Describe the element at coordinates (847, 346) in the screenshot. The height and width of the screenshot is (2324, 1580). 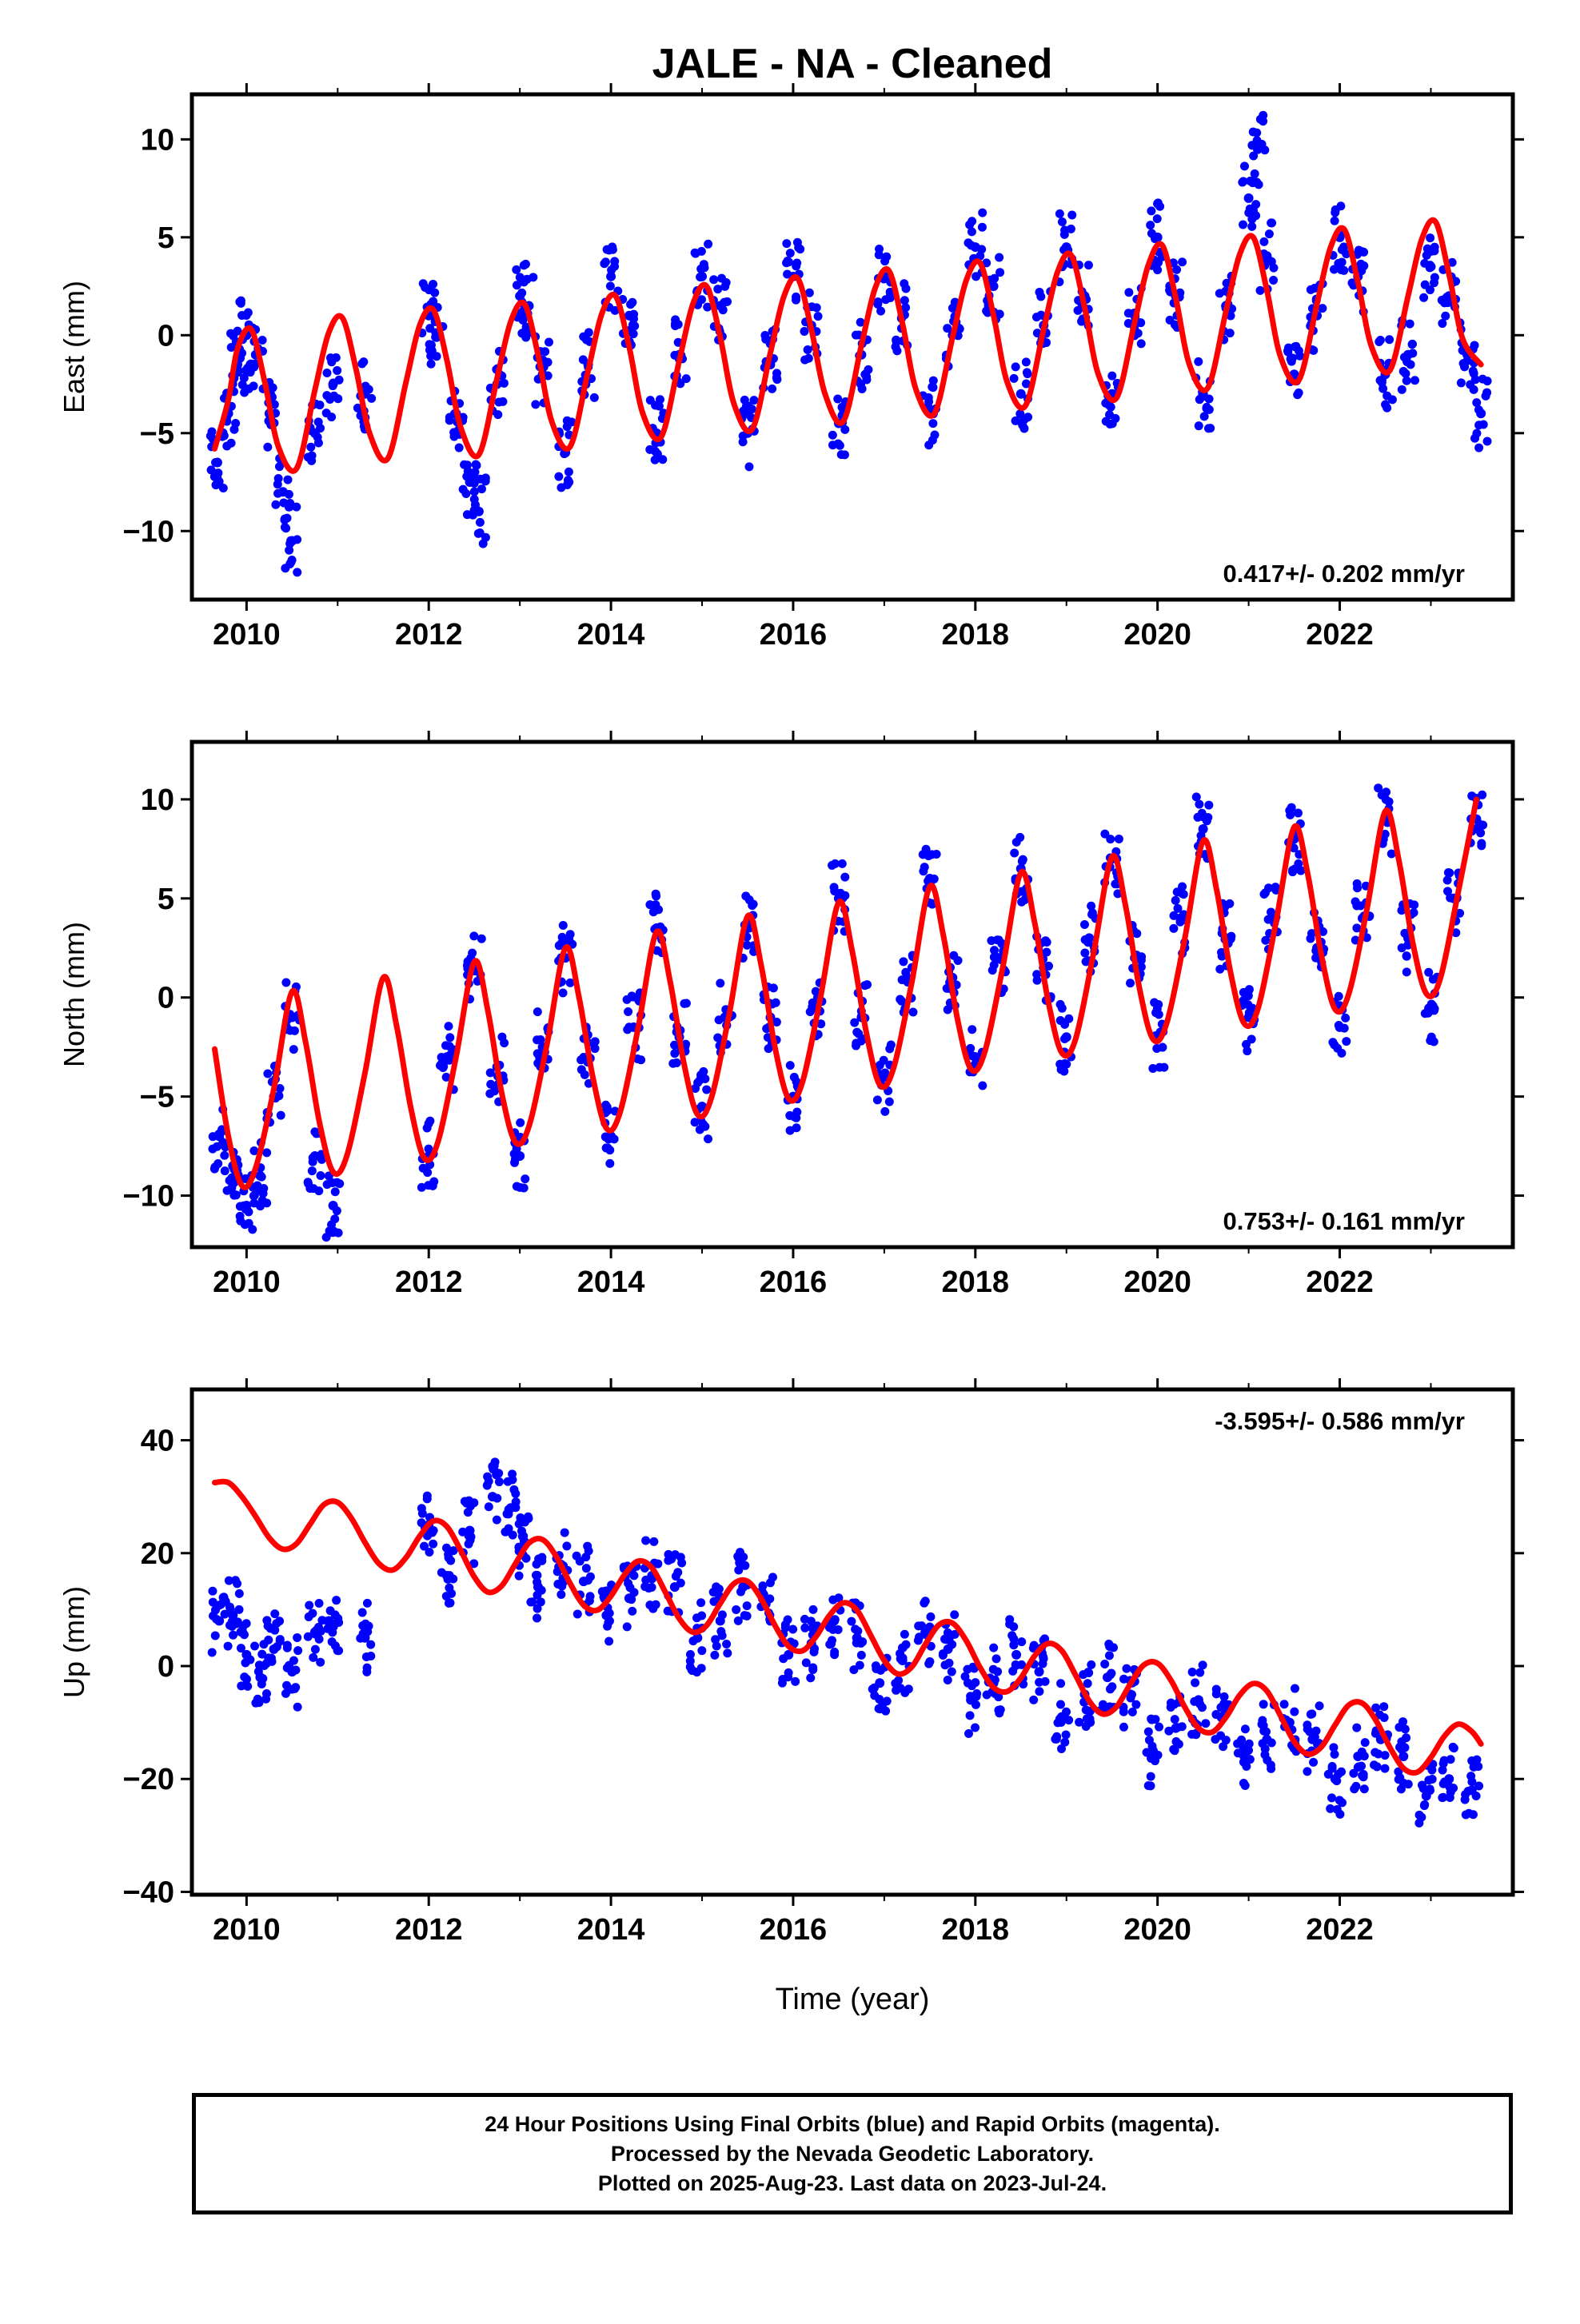
I see `east-fit-line` at that location.